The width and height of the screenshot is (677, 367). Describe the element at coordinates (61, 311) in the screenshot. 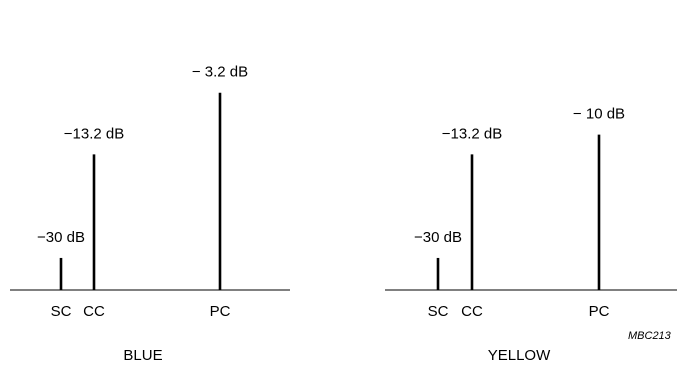

I see `blue-sc-tick-label: SC` at that location.